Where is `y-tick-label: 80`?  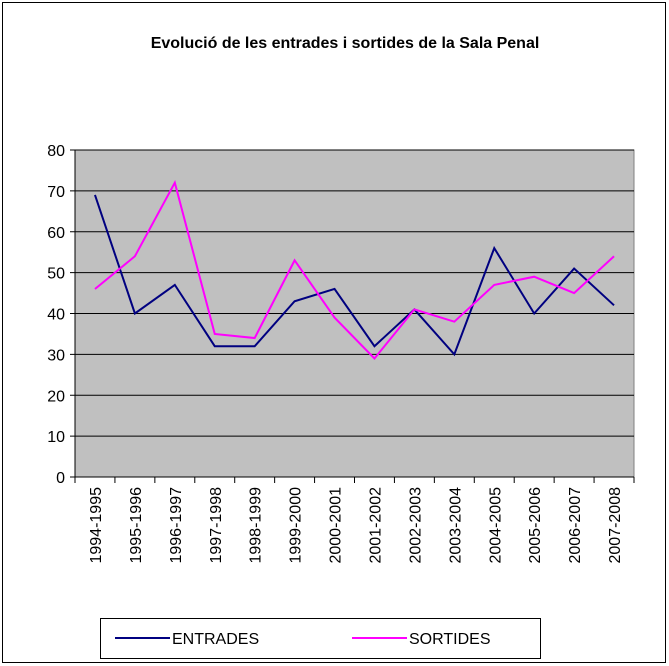 y-tick-label: 80 is located at coordinates (56, 151).